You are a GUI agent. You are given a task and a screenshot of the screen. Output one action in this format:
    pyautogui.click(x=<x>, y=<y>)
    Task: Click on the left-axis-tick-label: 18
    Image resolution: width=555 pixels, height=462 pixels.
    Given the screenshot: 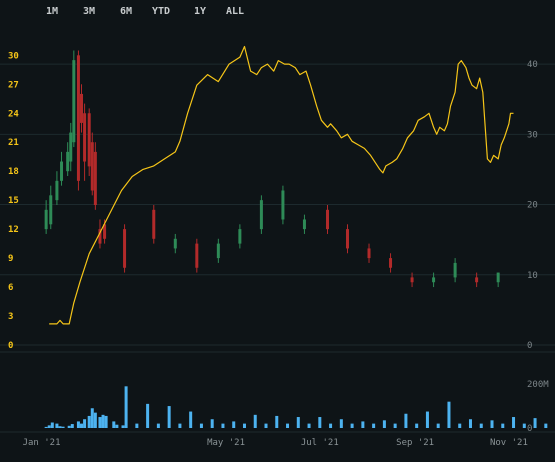 What is the action you would take?
    pyautogui.click(x=13, y=172)
    